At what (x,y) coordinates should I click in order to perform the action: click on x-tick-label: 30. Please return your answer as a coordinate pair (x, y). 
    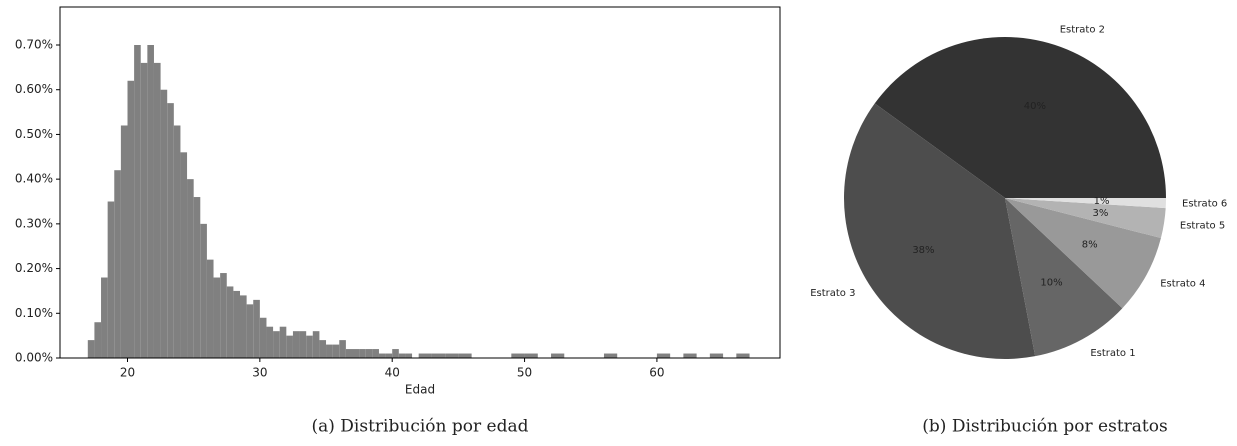
    Looking at the image, I should click on (259, 373).